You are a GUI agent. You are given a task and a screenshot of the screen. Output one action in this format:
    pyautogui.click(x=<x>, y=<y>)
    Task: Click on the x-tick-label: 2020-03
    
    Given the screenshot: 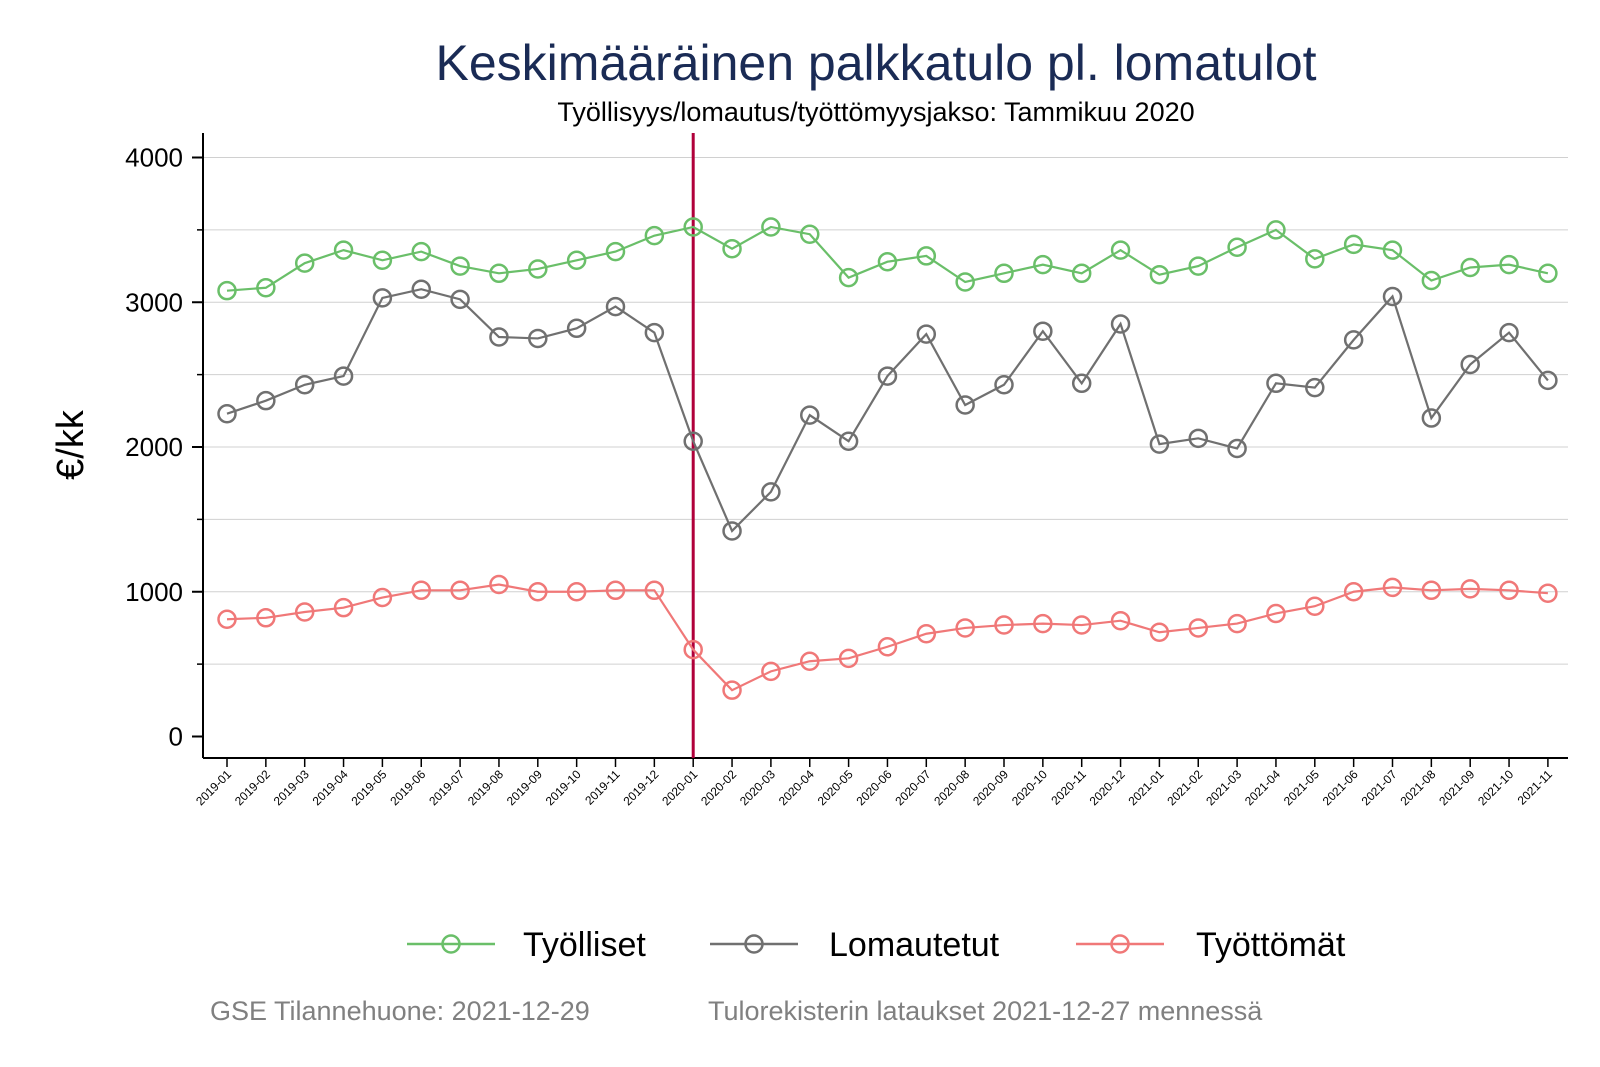 What is the action you would take?
    pyautogui.click(x=757, y=787)
    